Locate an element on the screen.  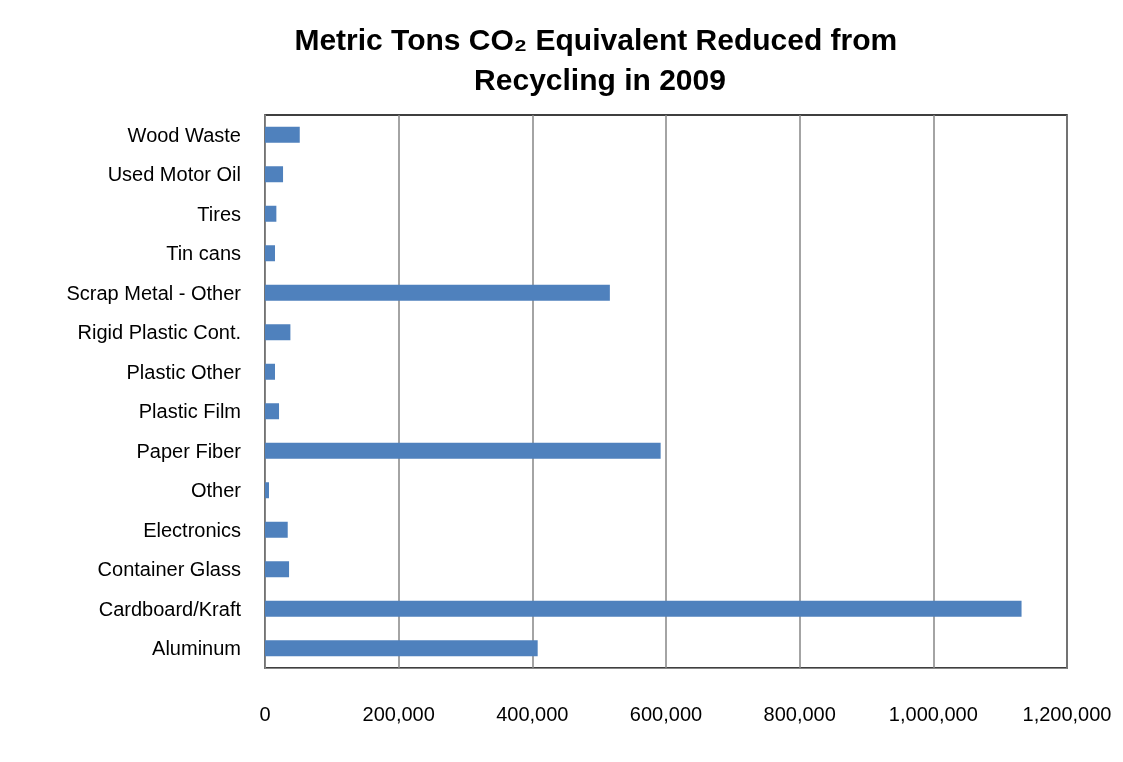
x-tick-label: 0 is located at coordinates (265, 714).